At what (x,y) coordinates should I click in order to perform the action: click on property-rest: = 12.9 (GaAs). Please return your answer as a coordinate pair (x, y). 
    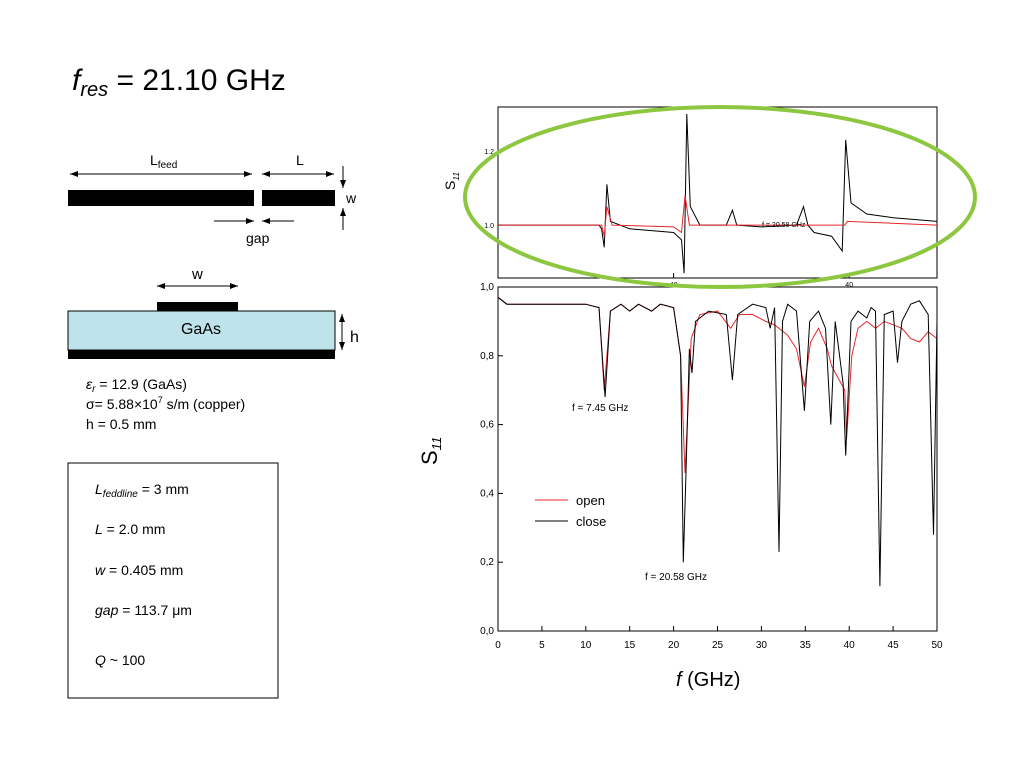
    Looking at the image, I should click on (141, 384).